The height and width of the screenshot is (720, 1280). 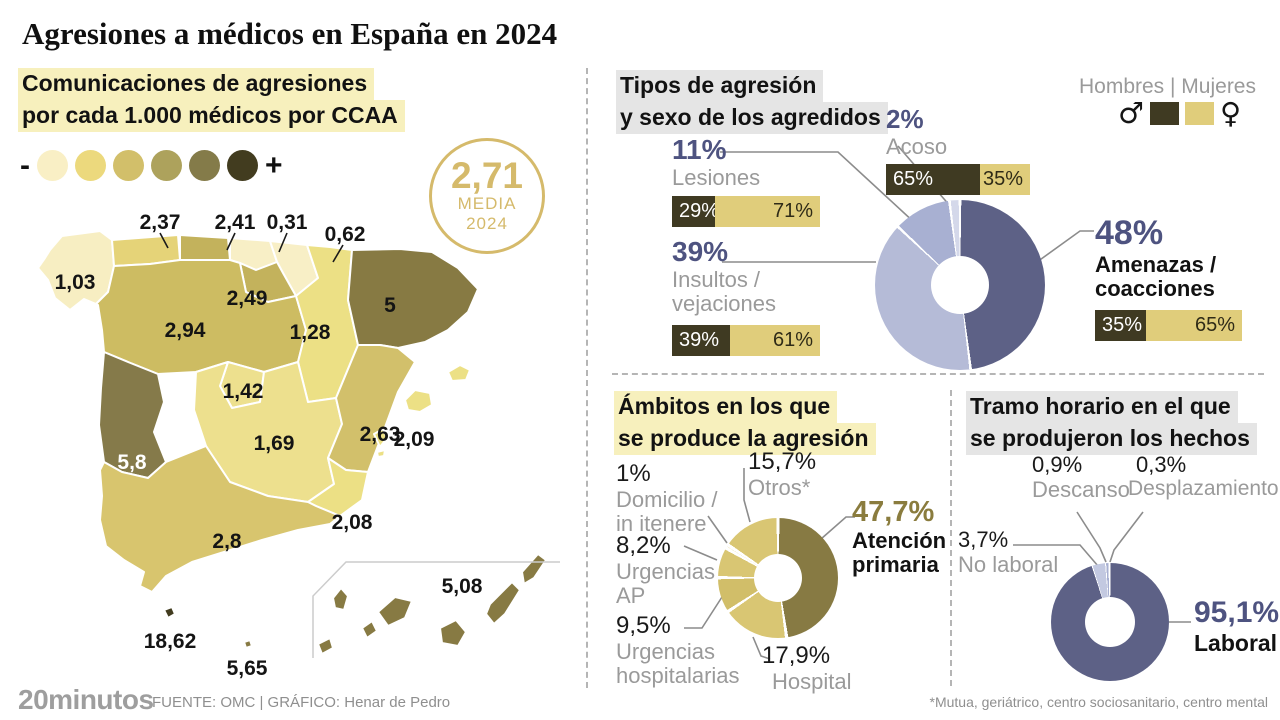 What do you see at coordinates (778, 578) in the screenshot?
I see `ambitos-donut-chart` at bounding box center [778, 578].